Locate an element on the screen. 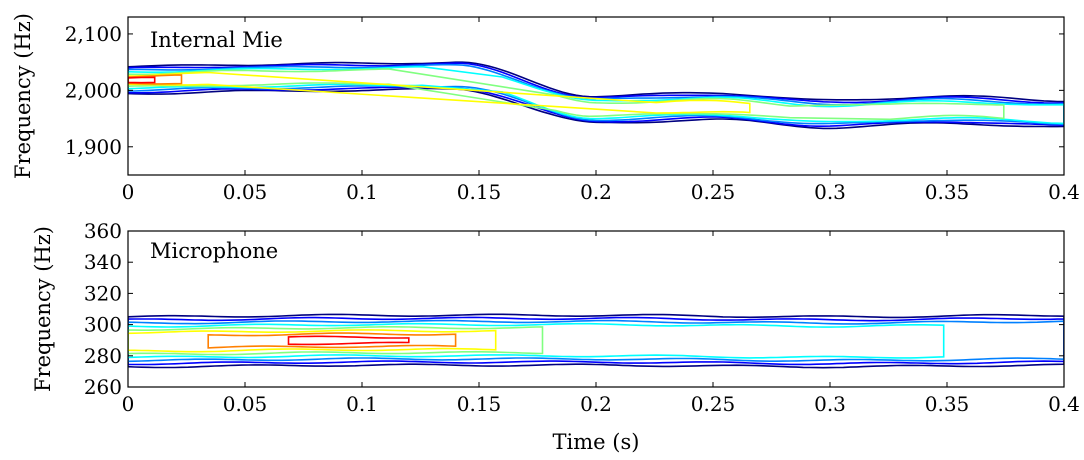 The height and width of the screenshot is (460, 1084). panel-label-microphone: Microphone is located at coordinates (214, 251).